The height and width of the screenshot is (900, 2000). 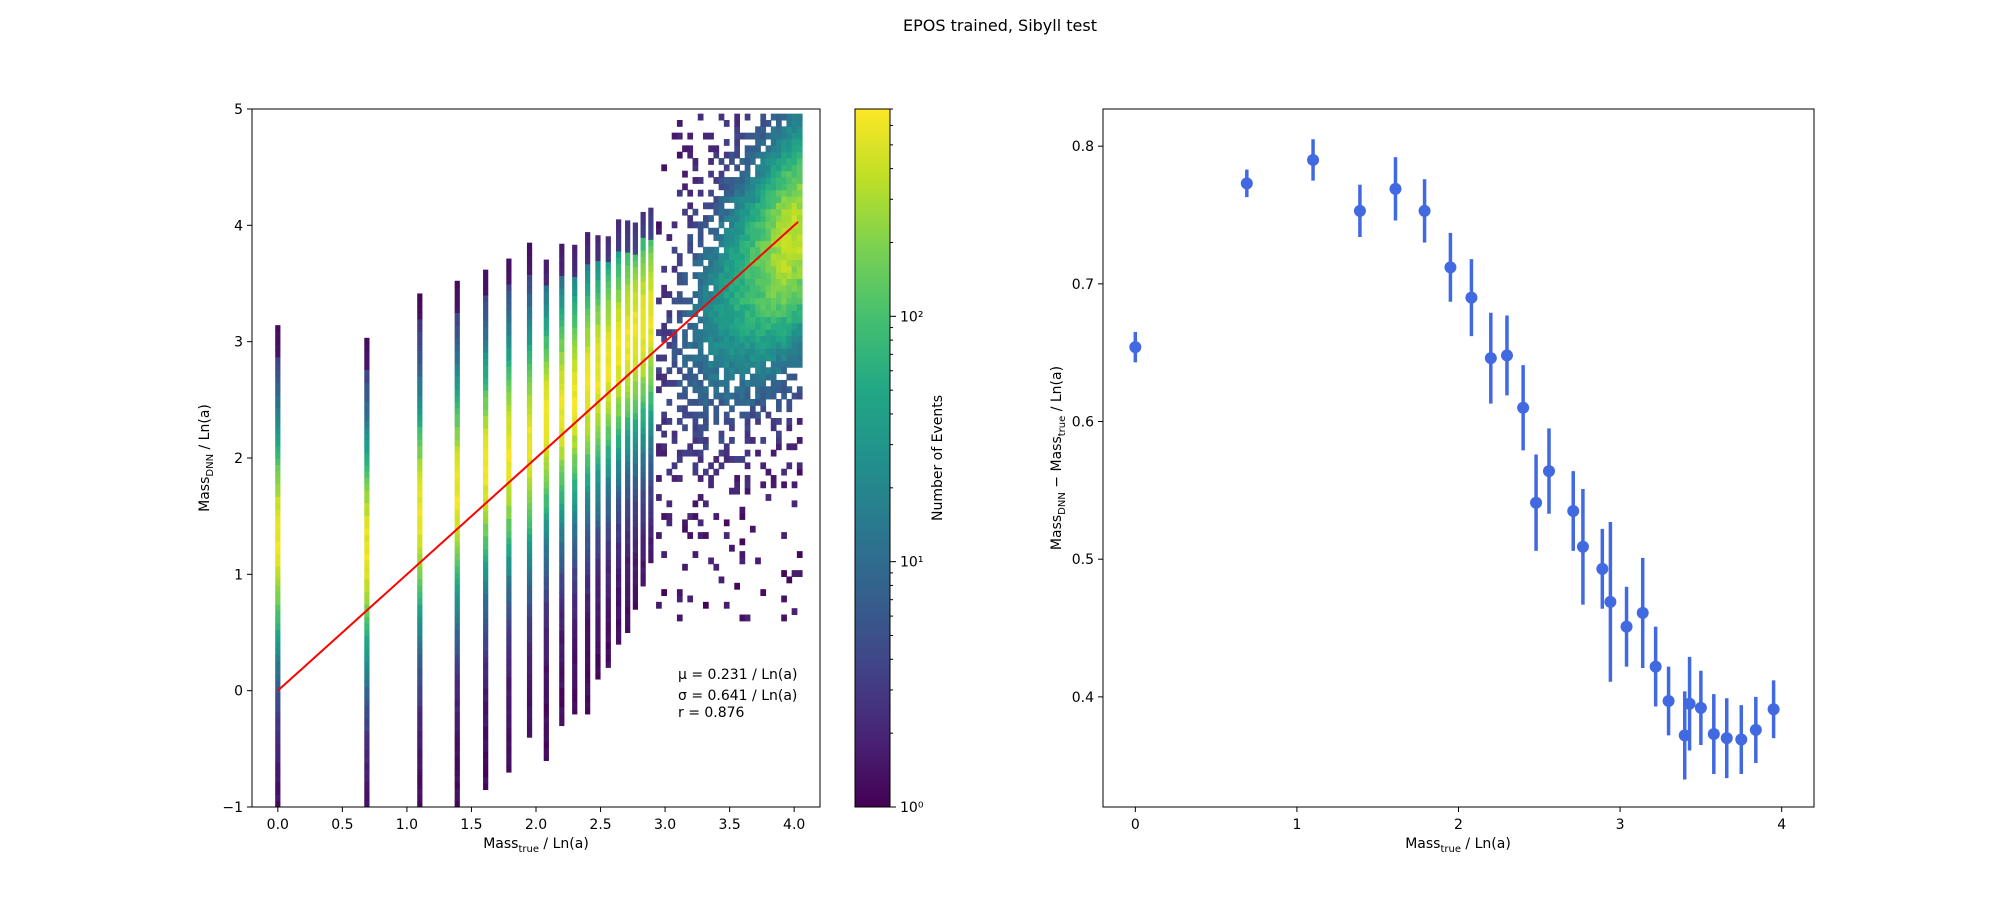 I want to click on heatmap-x-axis: 0.0 0.5 1.0 1.5 2.0 2.5 3.0 3.5 4.0, so click(x=536, y=820).